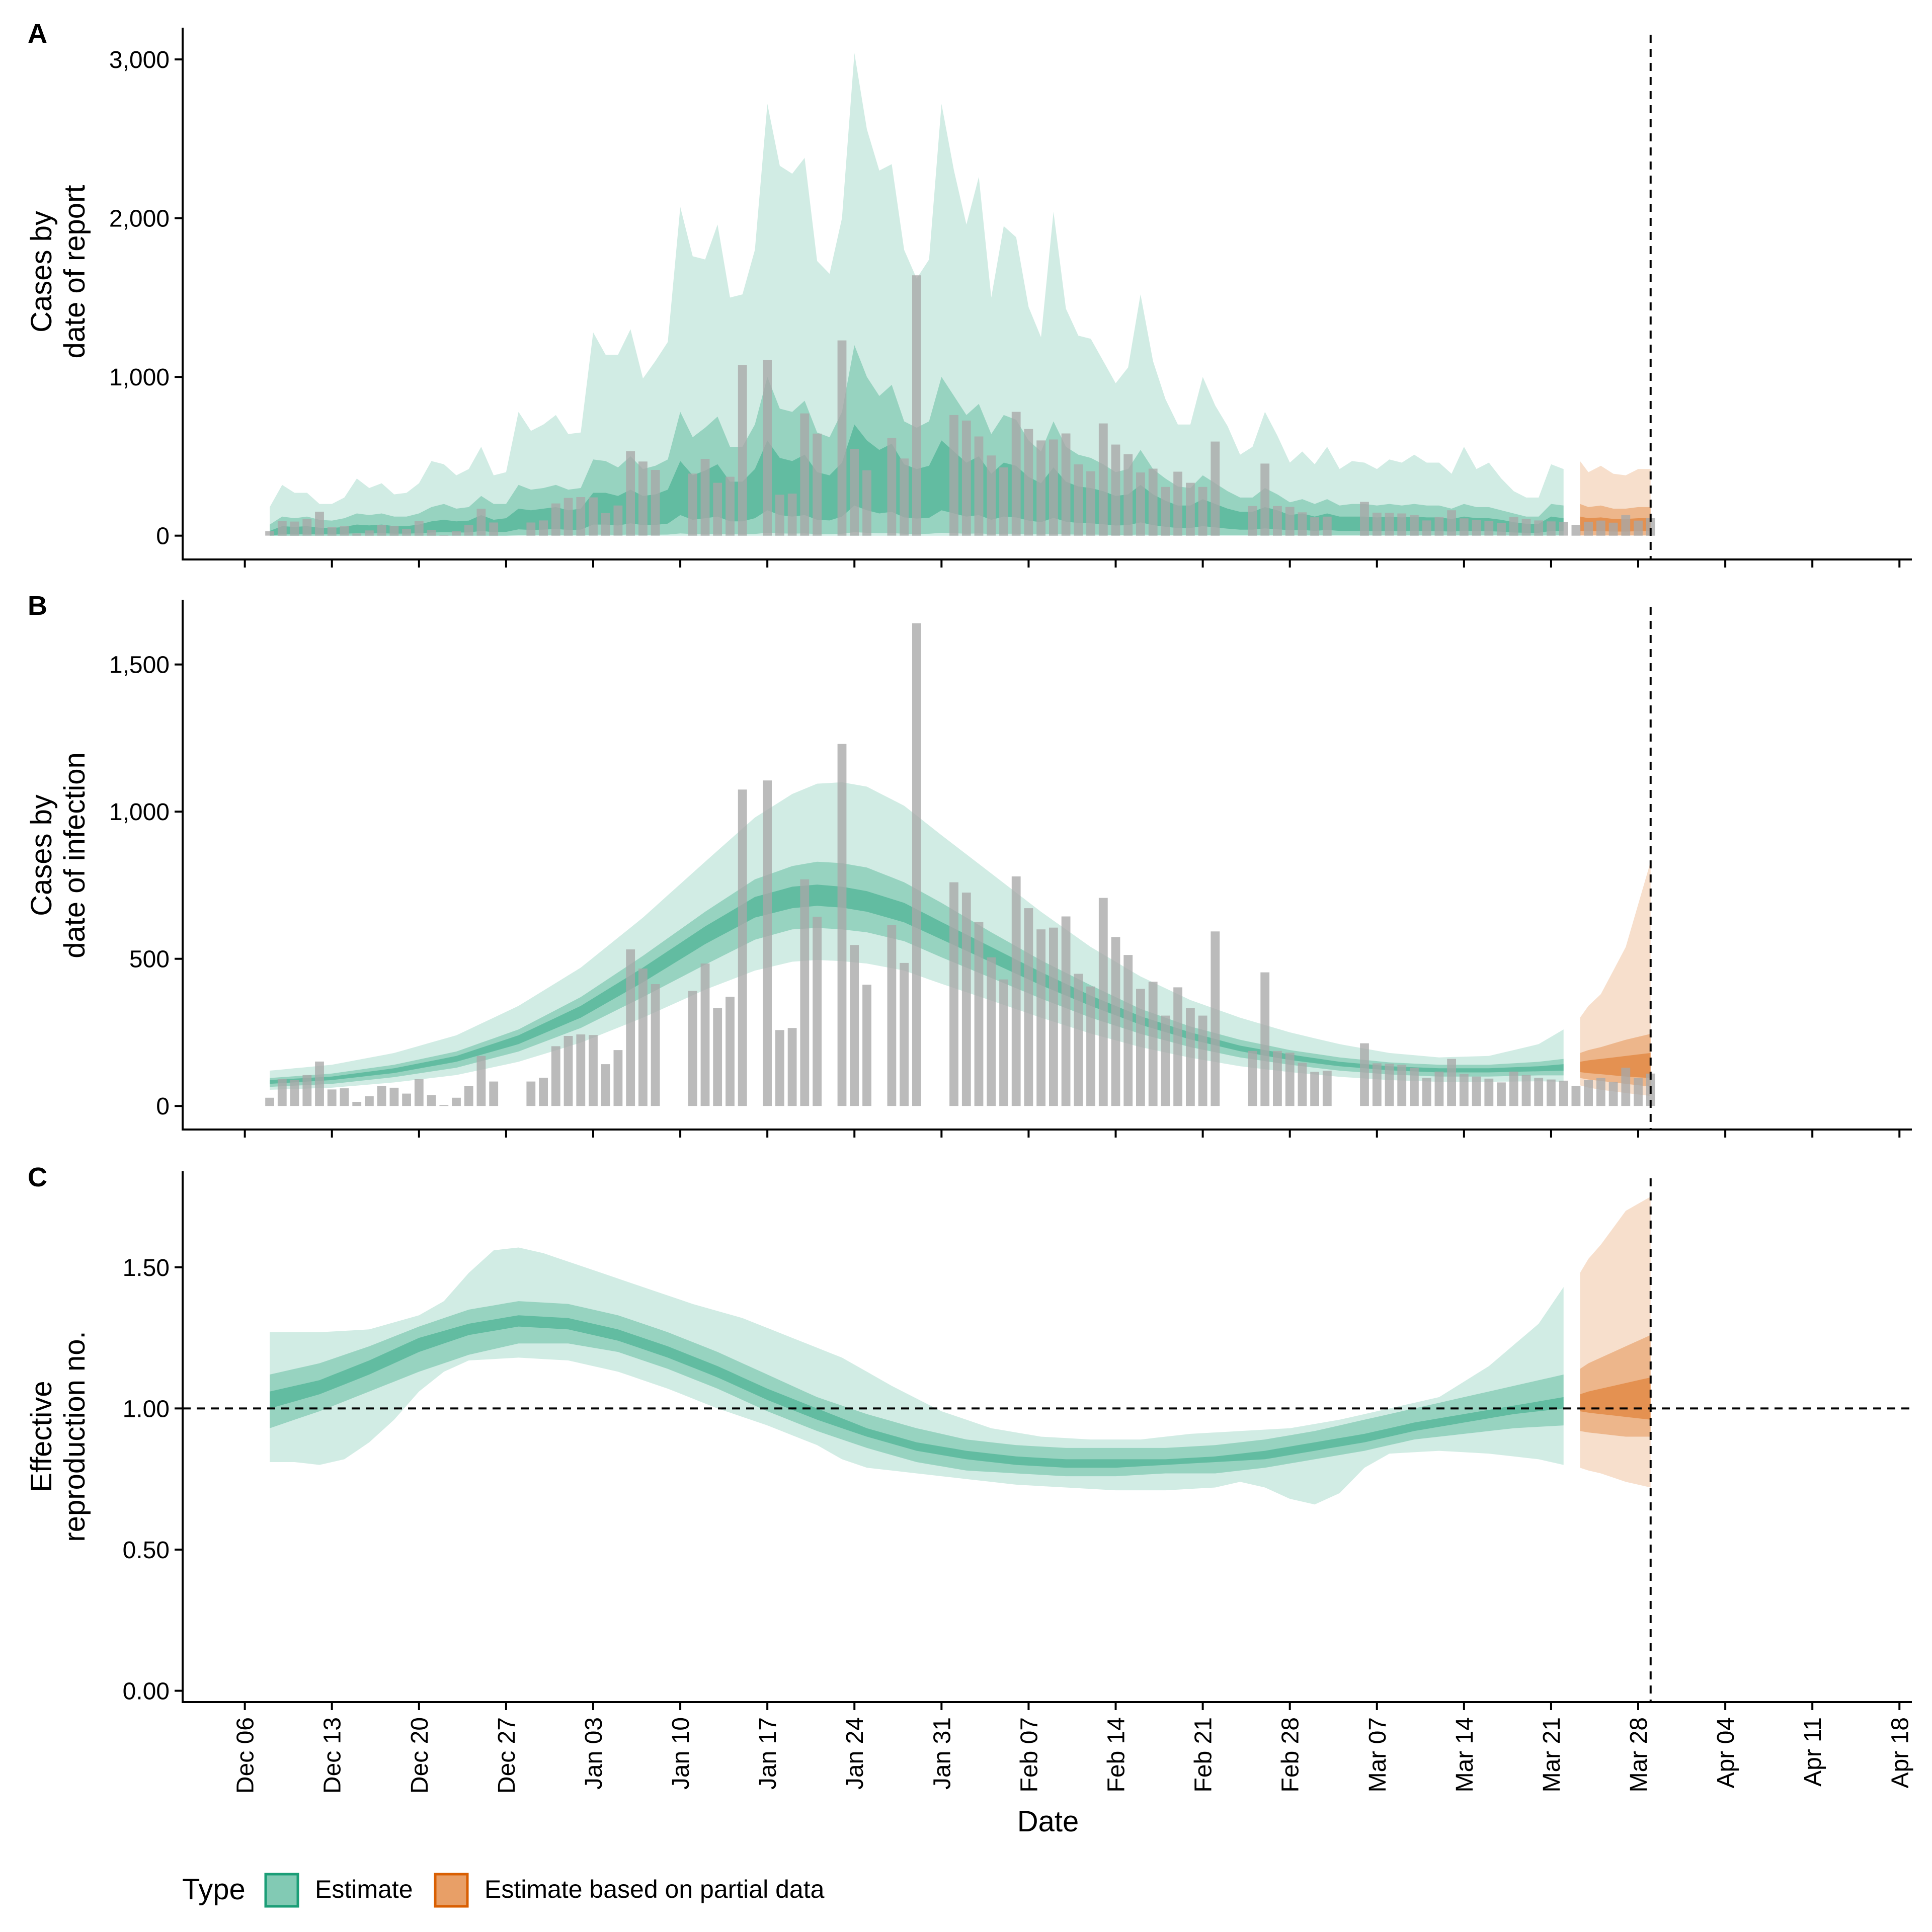 This screenshot has width=1932, height=1932. Describe the element at coordinates (917, 1389) in the screenshot. I see `panel-c-band-mid-estimate` at that location.